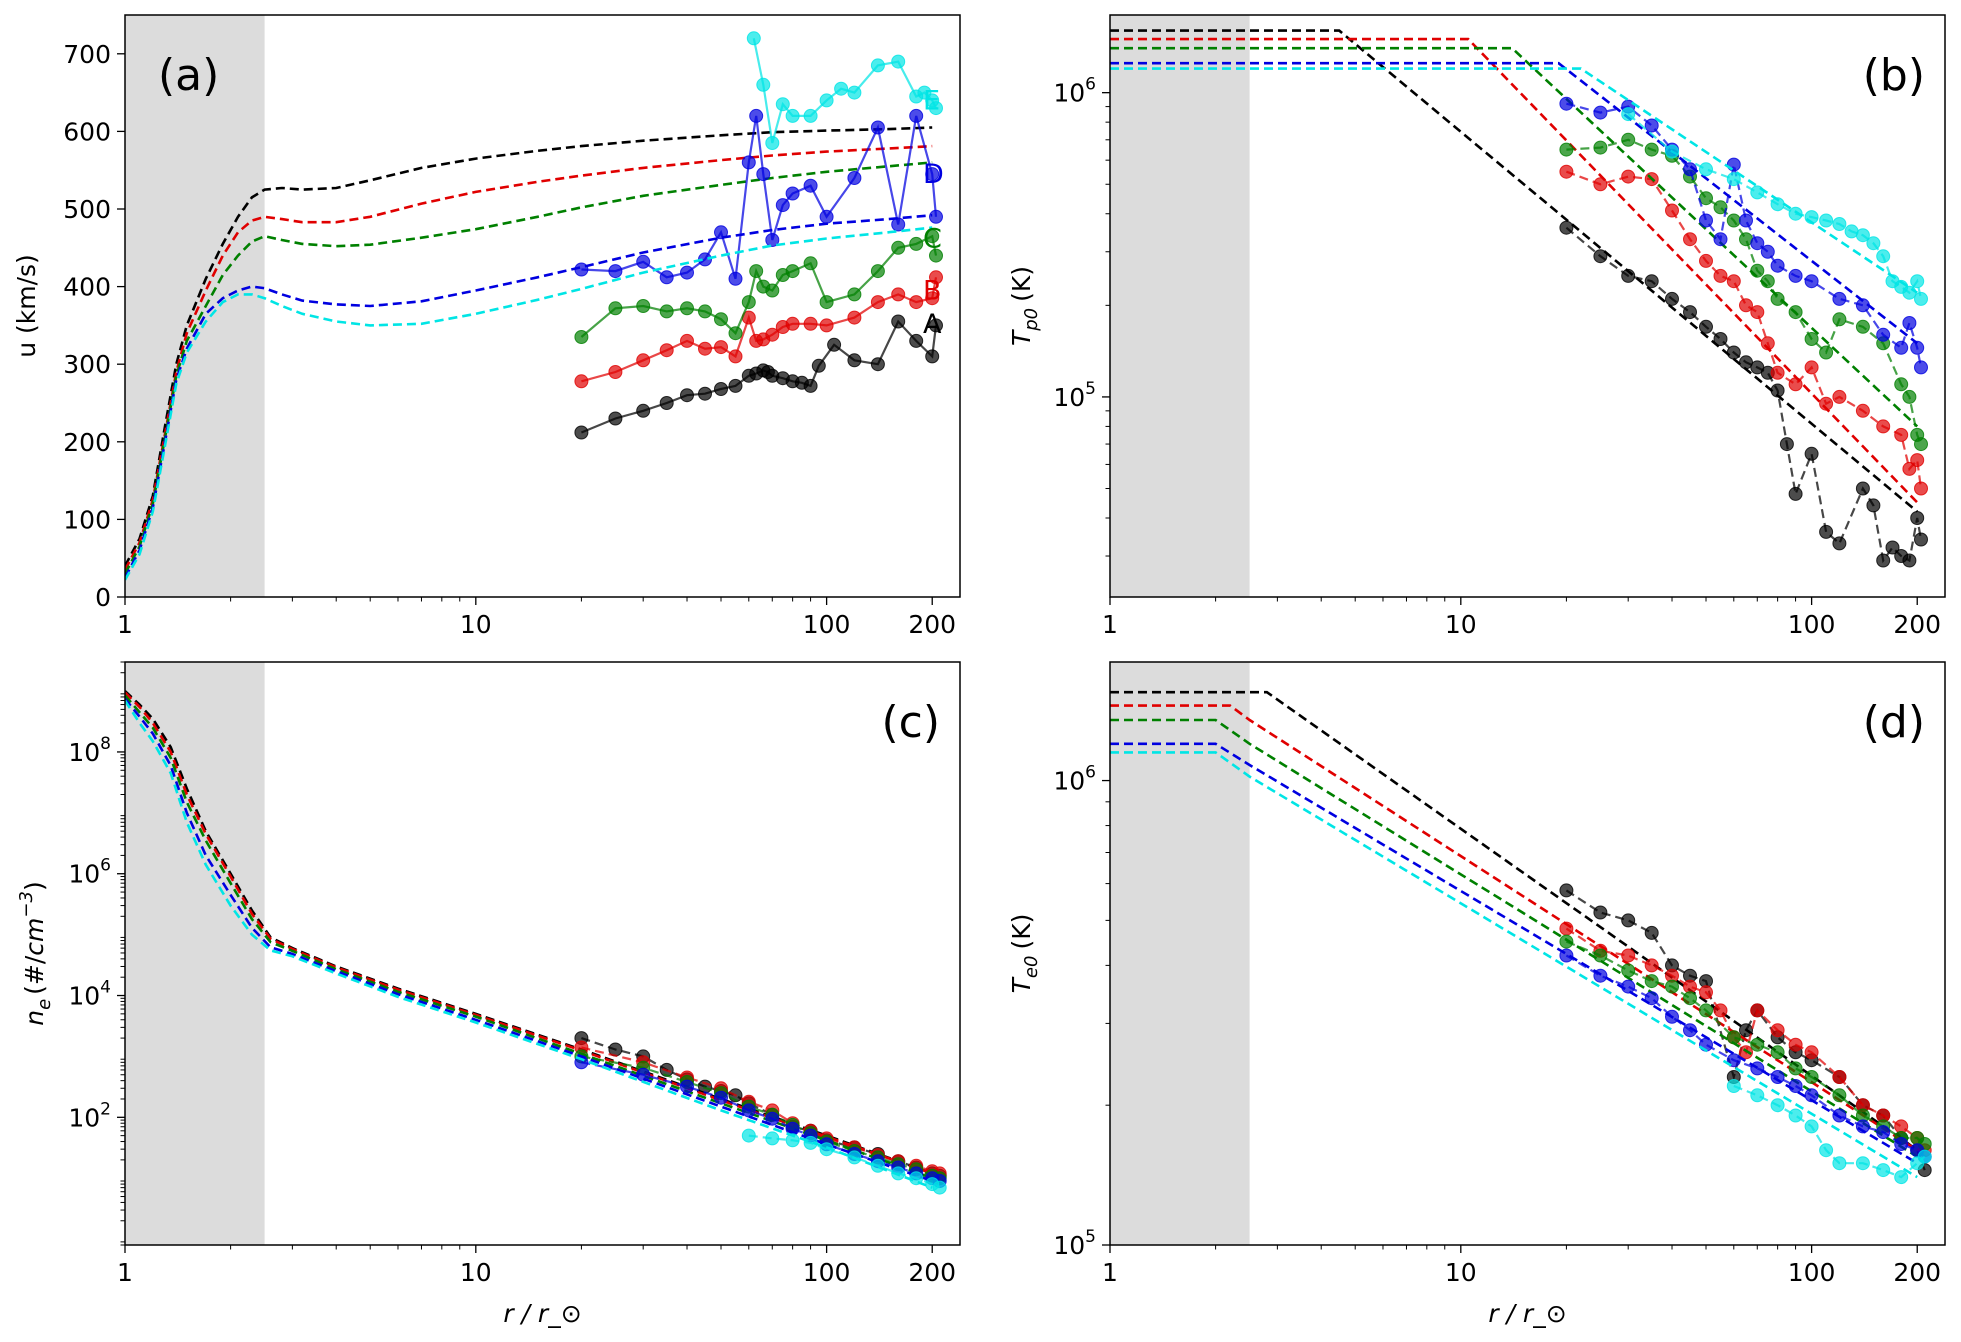  What do you see at coordinates (87, 442) in the screenshot?
I see `y-tick-label: 200` at bounding box center [87, 442].